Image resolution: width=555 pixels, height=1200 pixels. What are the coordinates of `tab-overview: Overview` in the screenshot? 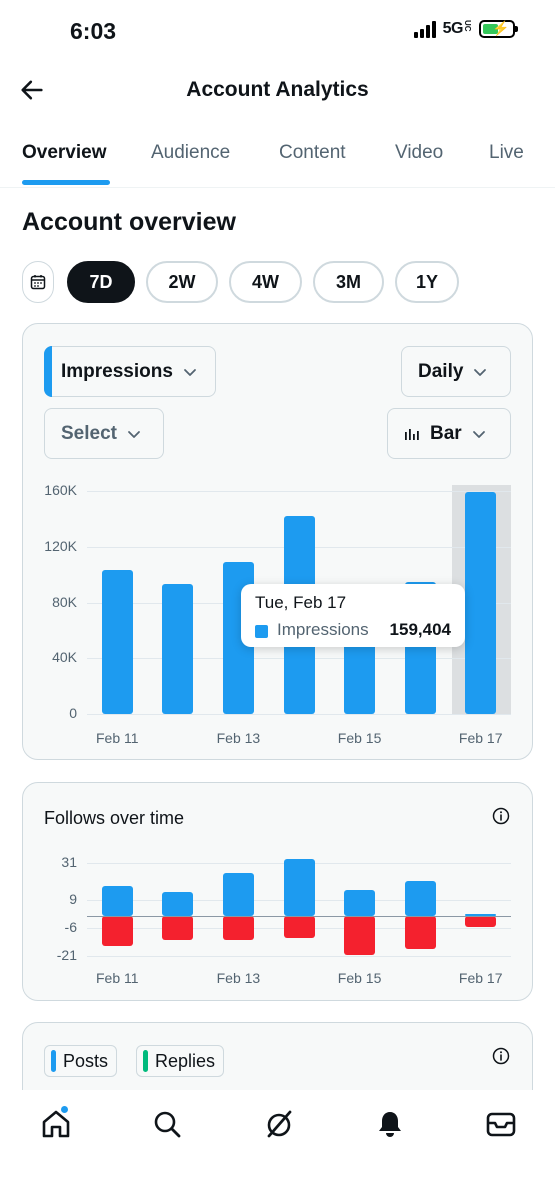 It's located at (64, 152).